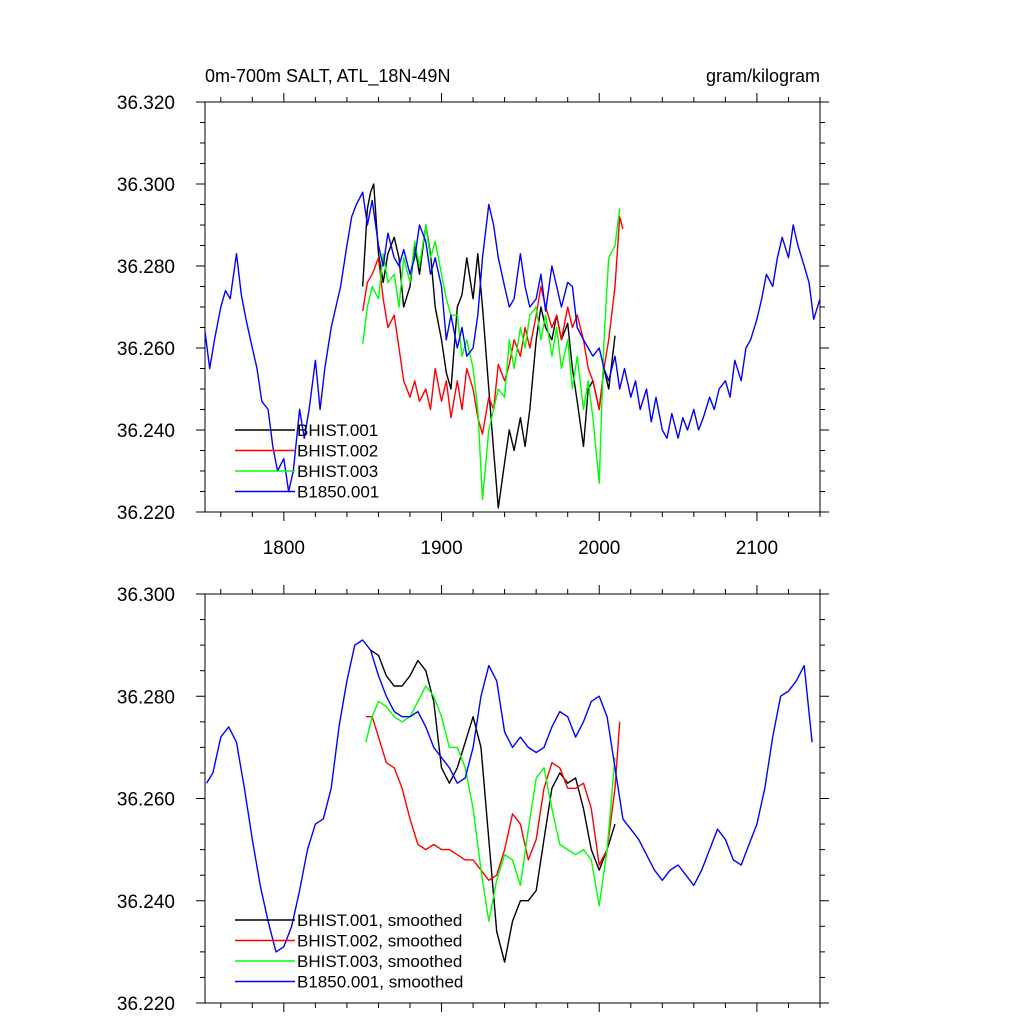  What do you see at coordinates (146, 103) in the screenshot?
I see `y-tick-label: 36.320` at bounding box center [146, 103].